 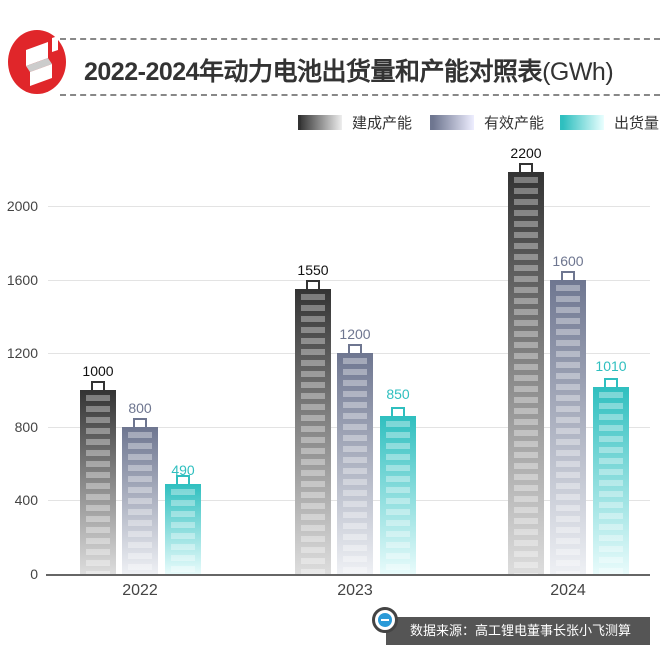 I want to click on x-tick: 2023, so click(x=355, y=590).